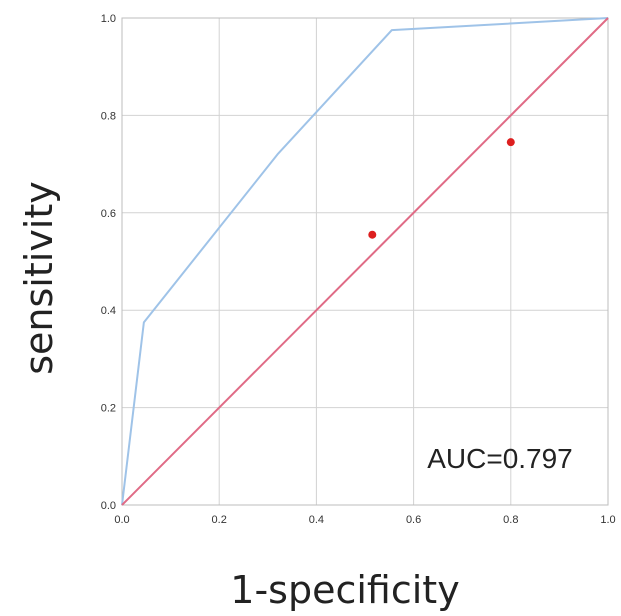  What do you see at coordinates (500, 458) in the screenshot?
I see `auc-annotation: AUC=0.797` at bounding box center [500, 458].